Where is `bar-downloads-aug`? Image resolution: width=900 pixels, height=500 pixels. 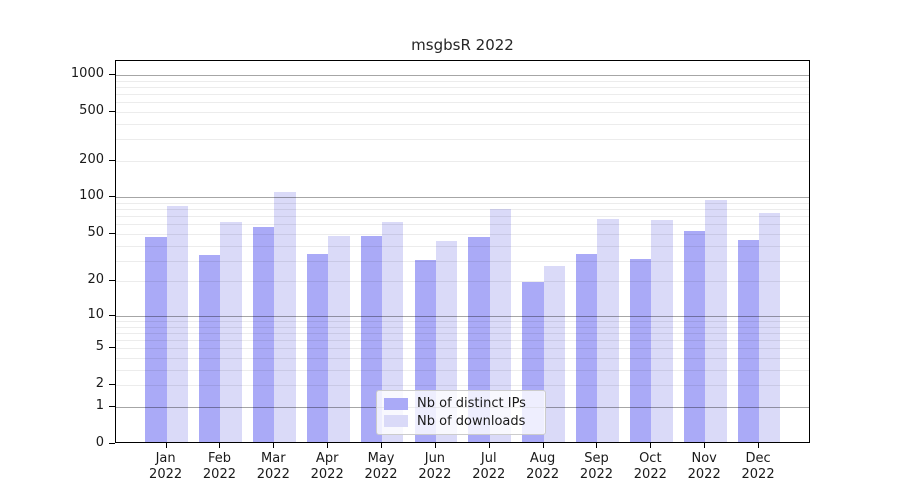 bar-downloads-aug is located at coordinates (554, 353).